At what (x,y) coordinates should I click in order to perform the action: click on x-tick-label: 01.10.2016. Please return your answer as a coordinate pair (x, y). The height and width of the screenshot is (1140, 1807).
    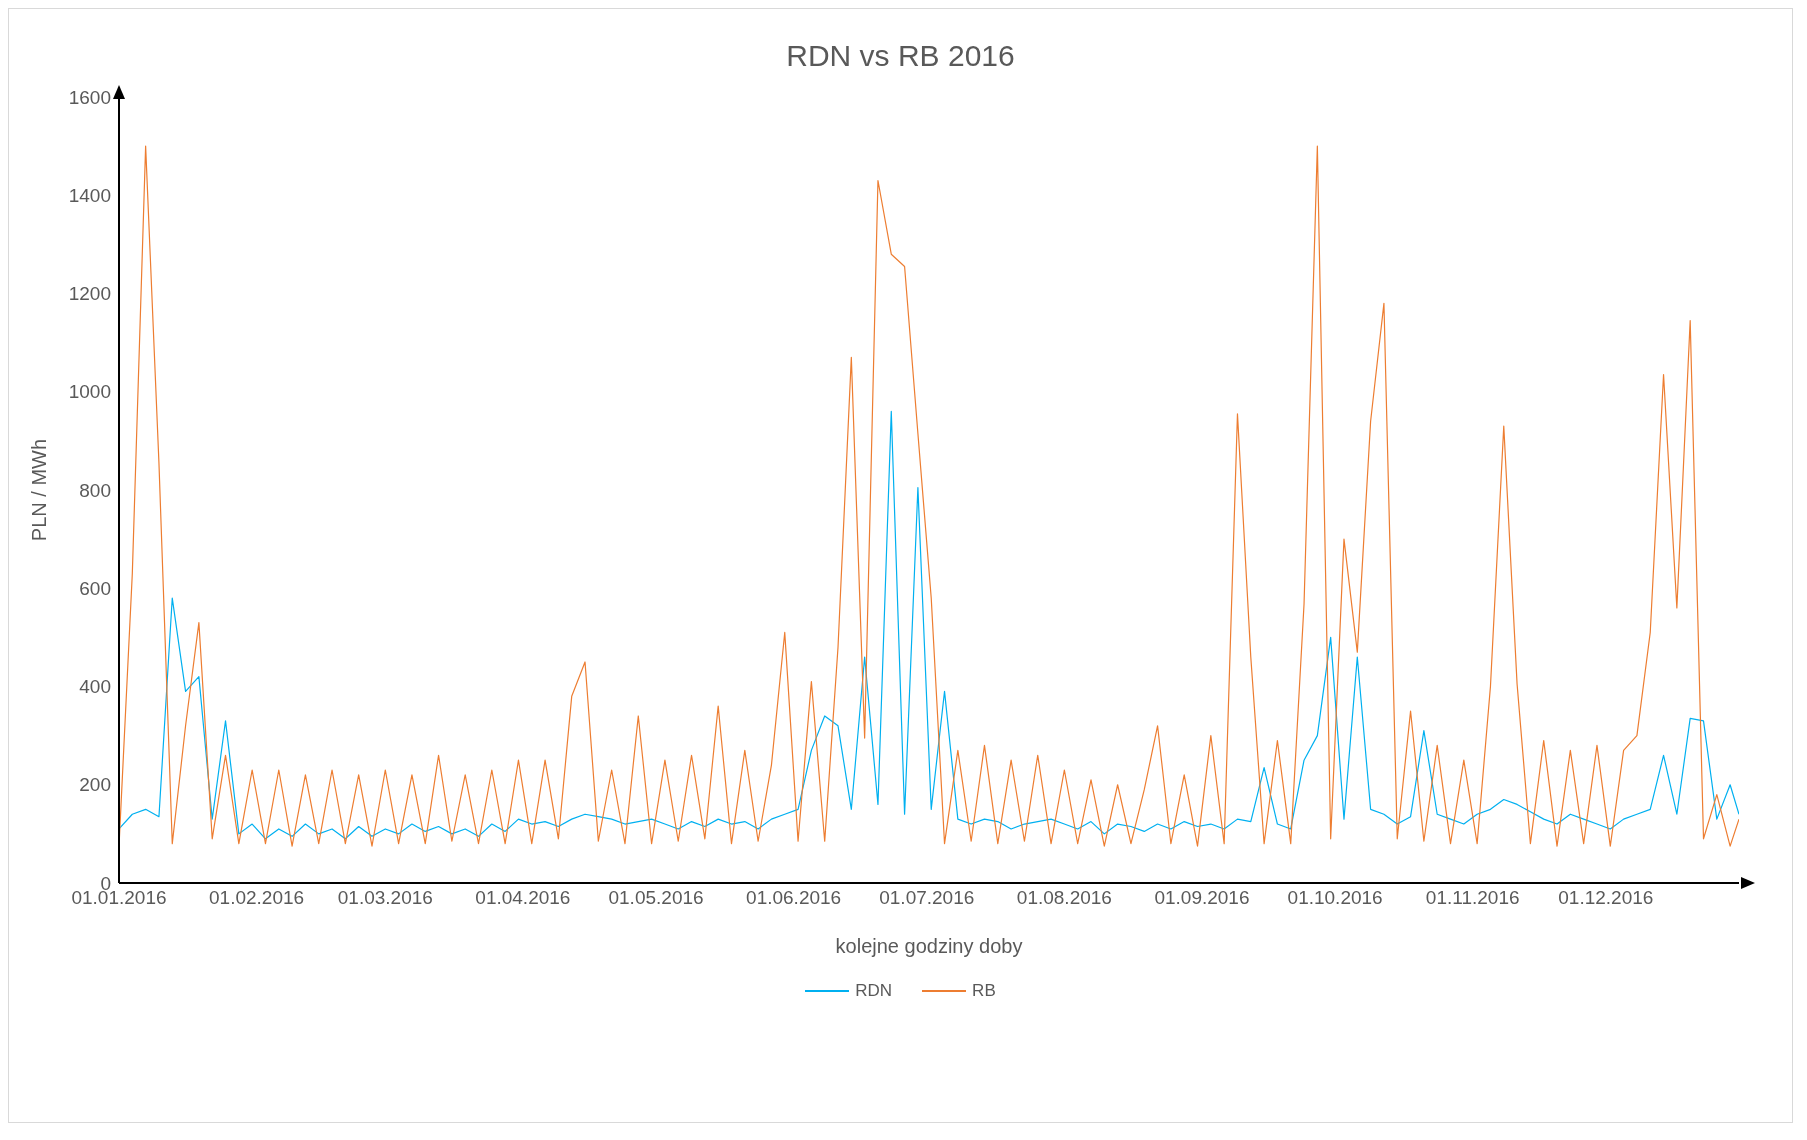
    Looking at the image, I should click on (1335, 898).